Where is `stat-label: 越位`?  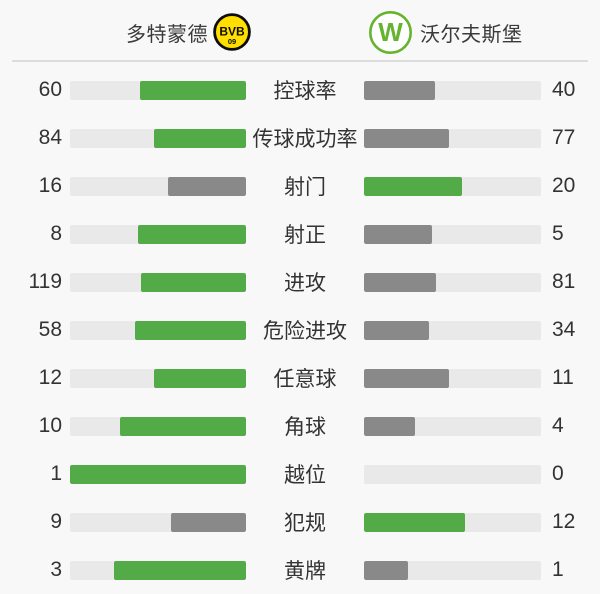
stat-label: 越位 is located at coordinates (305, 475).